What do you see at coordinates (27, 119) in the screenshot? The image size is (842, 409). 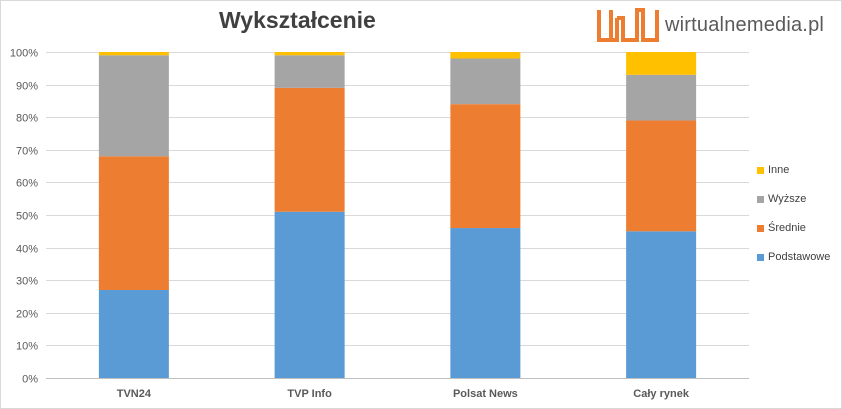 I see `y-tick-label: 80%` at bounding box center [27, 119].